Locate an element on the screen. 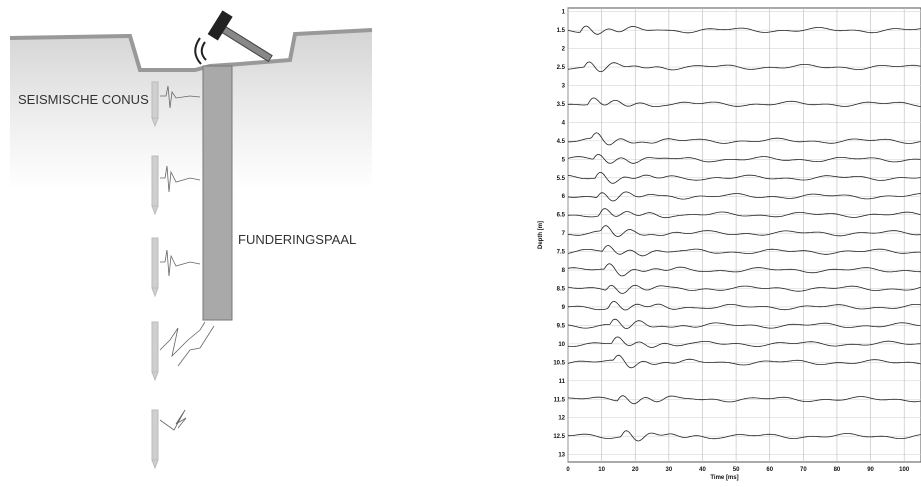 This screenshot has height=487, width=921. y-tick-label: 13 is located at coordinates (561, 456).